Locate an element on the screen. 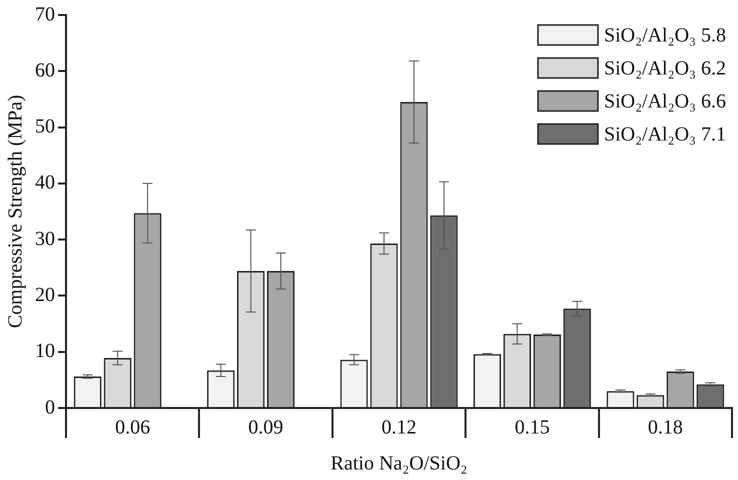 The height and width of the screenshot is (480, 738). y-tick-label: 60 is located at coordinates (45, 70).